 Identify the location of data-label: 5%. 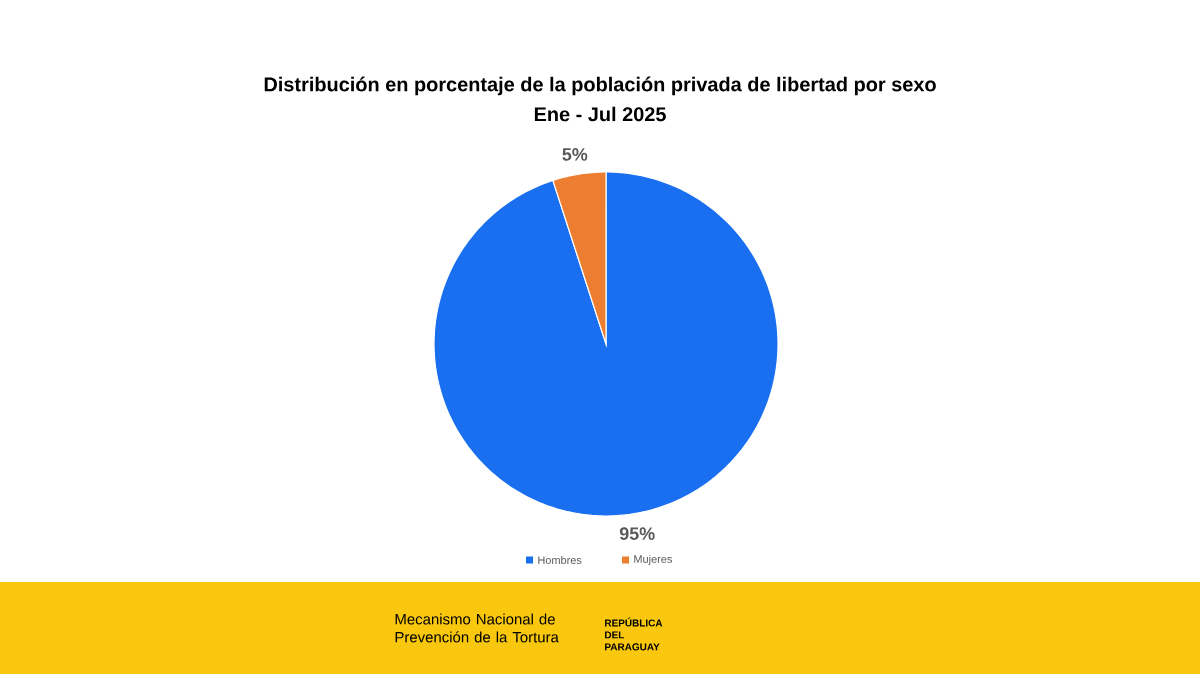
(575, 154).